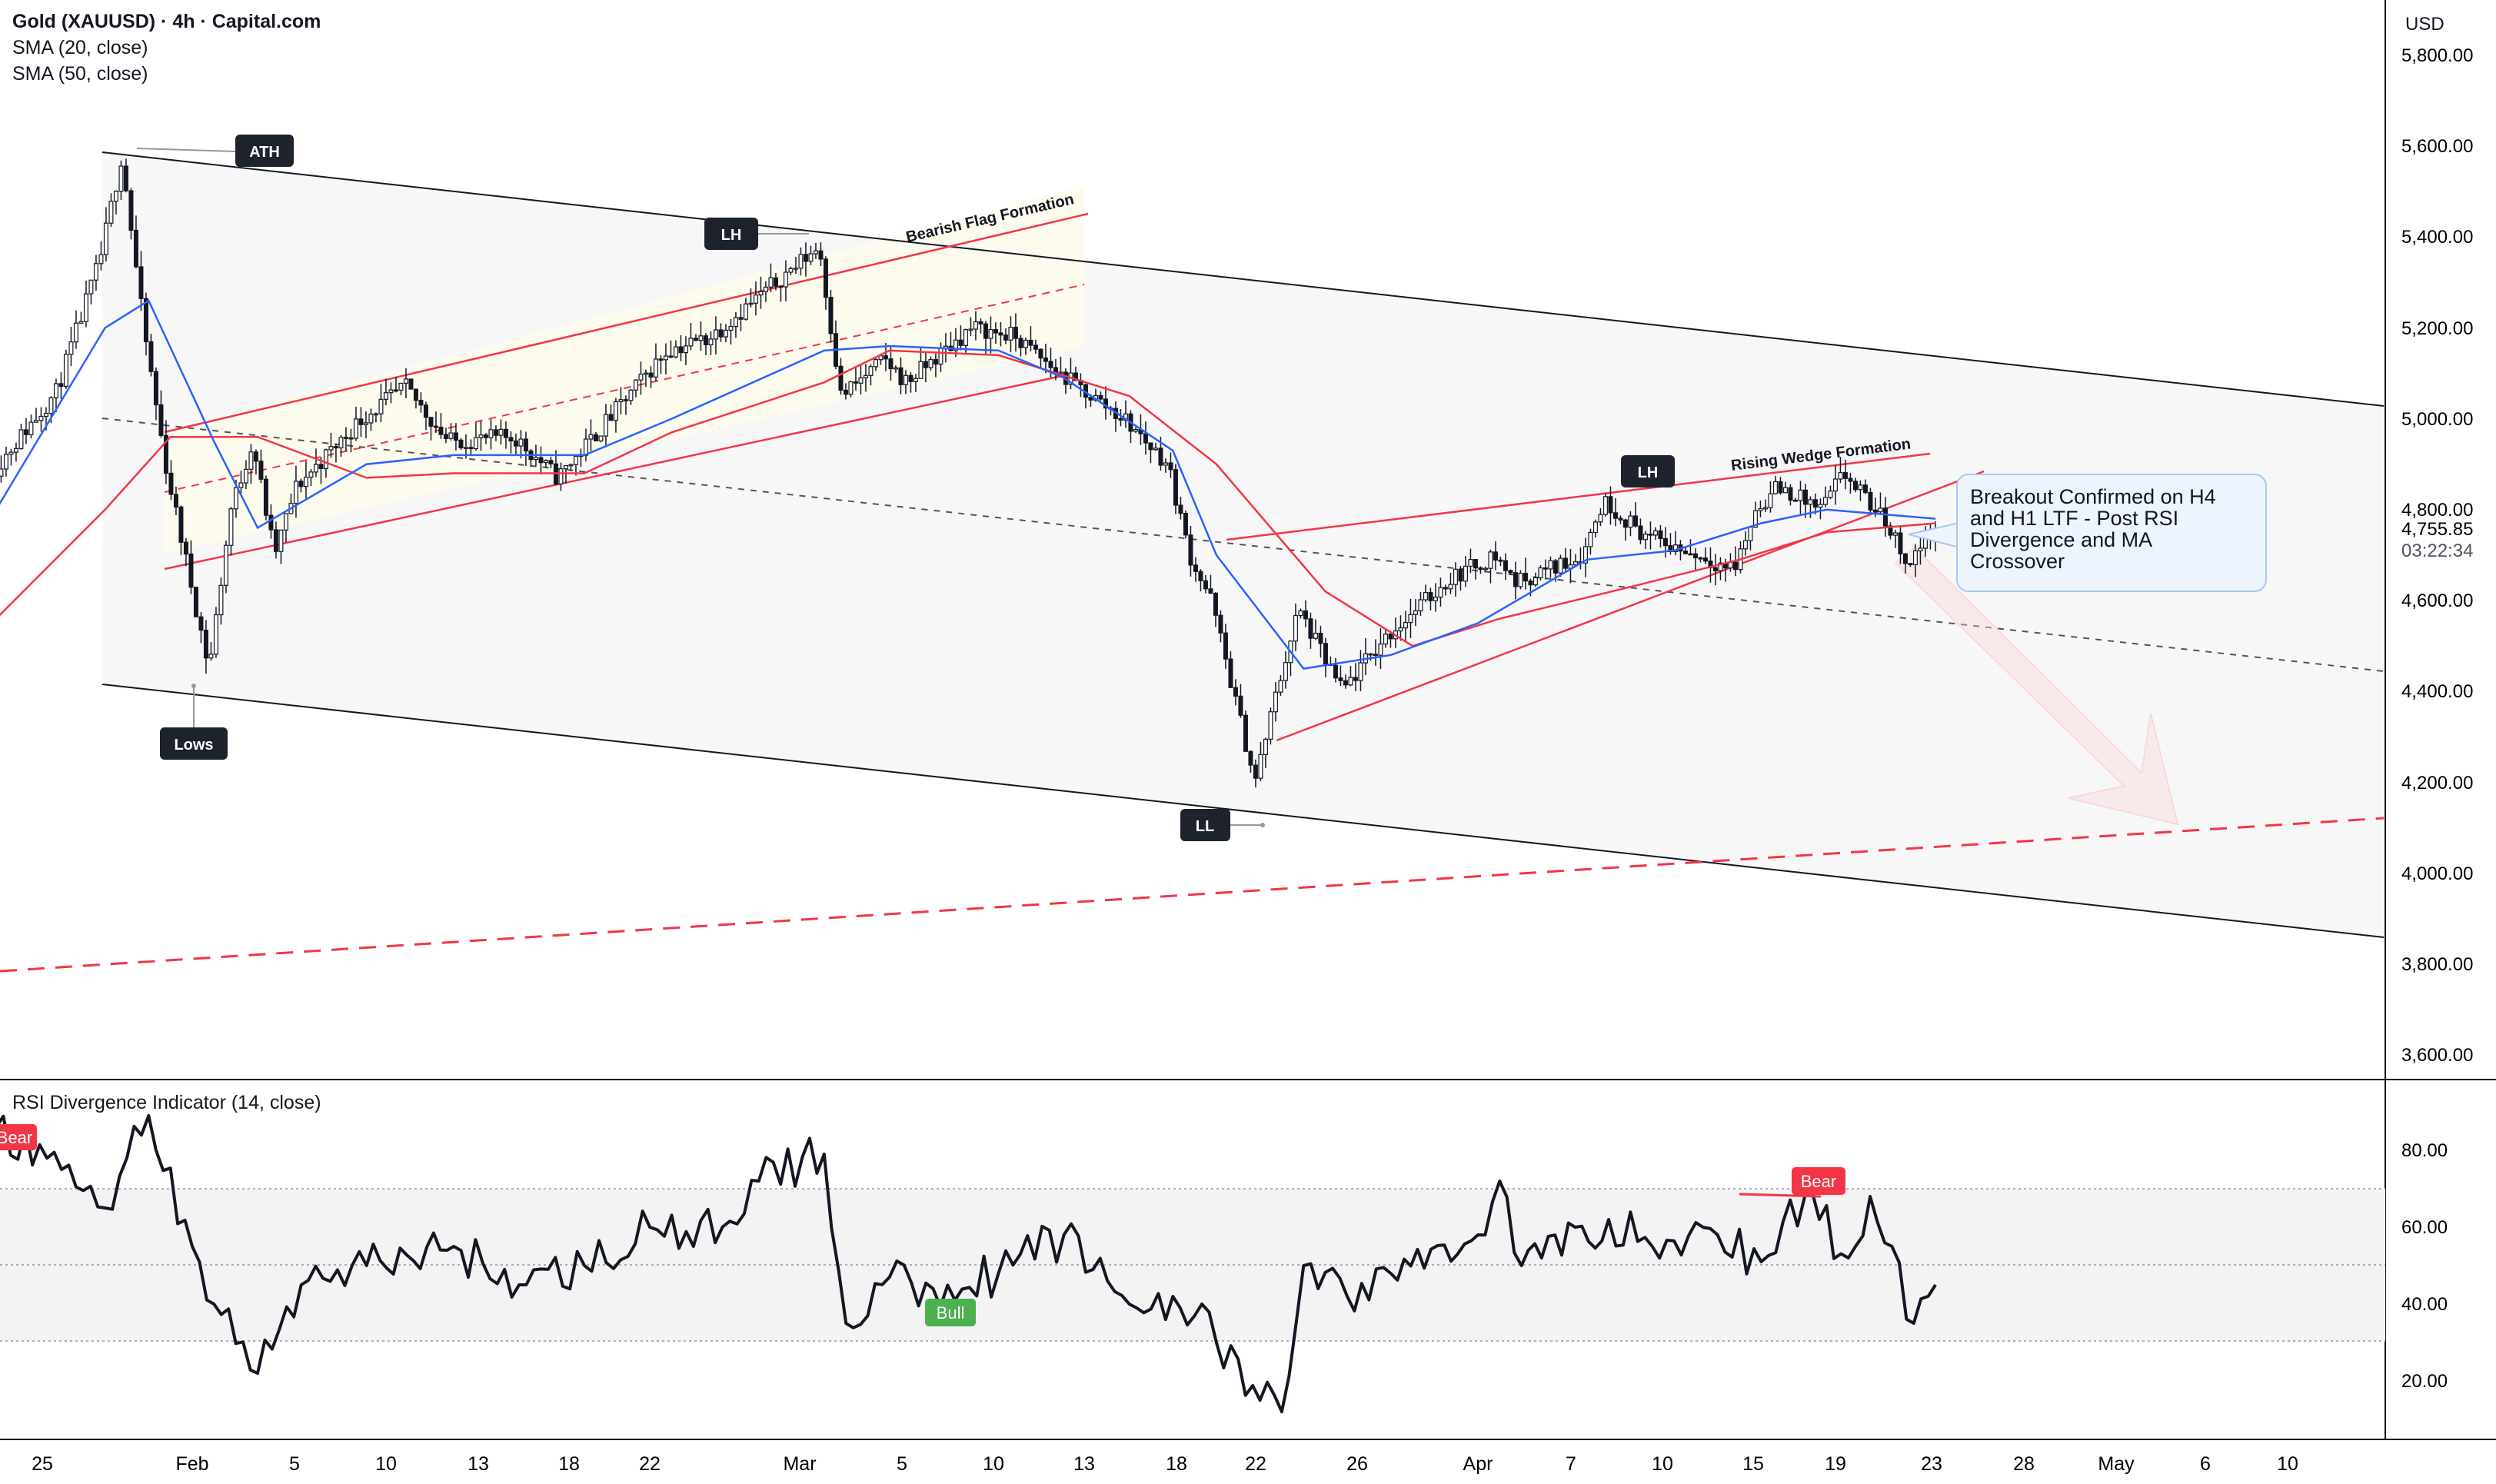 This screenshot has width=2496, height=1484. What do you see at coordinates (215, 151) in the screenshot?
I see `ath-marker: ATH` at bounding box center [215, 151].